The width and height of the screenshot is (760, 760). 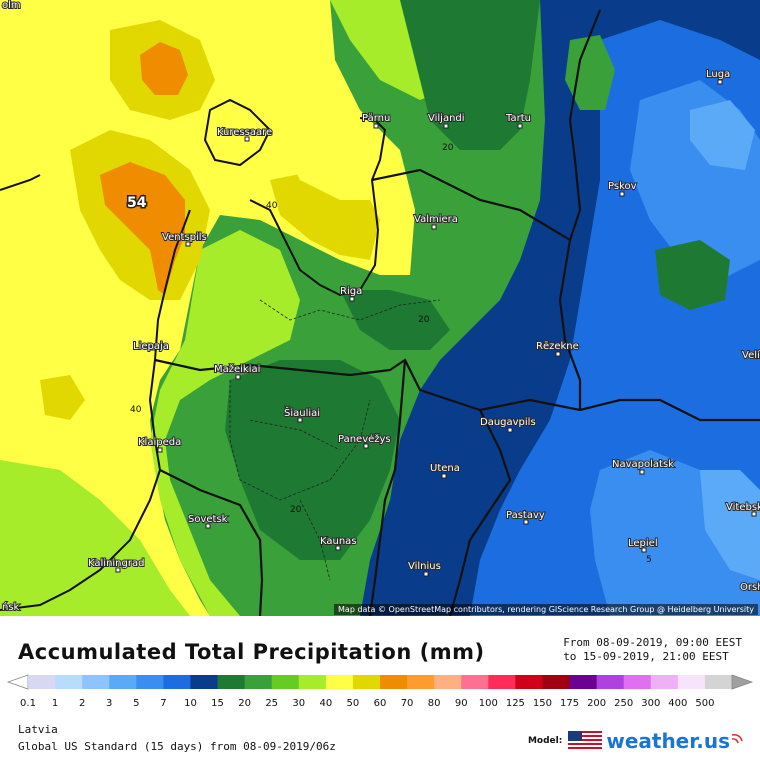 I want to click on scale-tick-label: 50, so click(x=353, y=703).